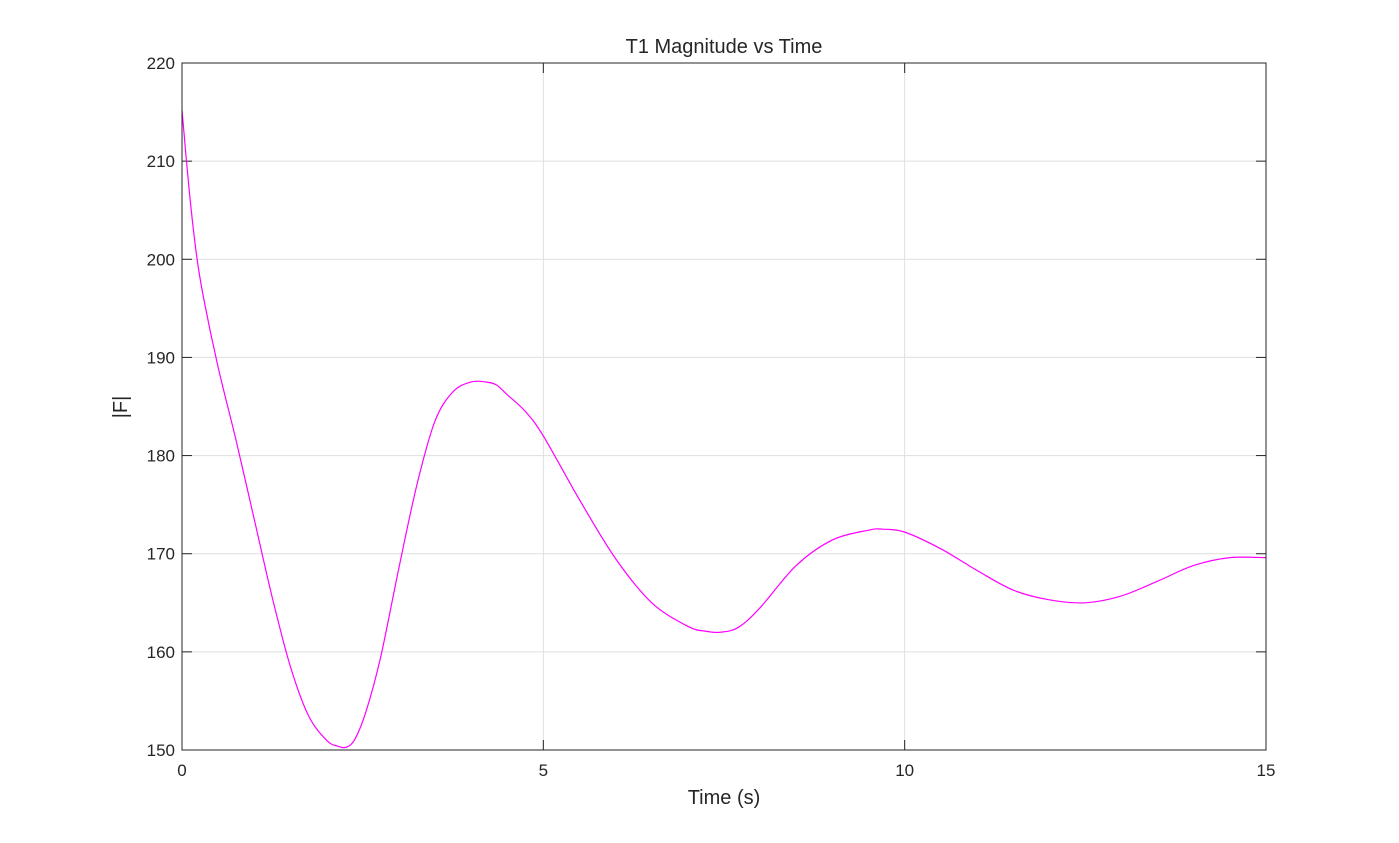 The width and height of the screenshot is (1399, 843). What do you see at coordinates (161, 750) in the screenshot?
I see `y-tick-label: 150` at bounding box center [161, 750].